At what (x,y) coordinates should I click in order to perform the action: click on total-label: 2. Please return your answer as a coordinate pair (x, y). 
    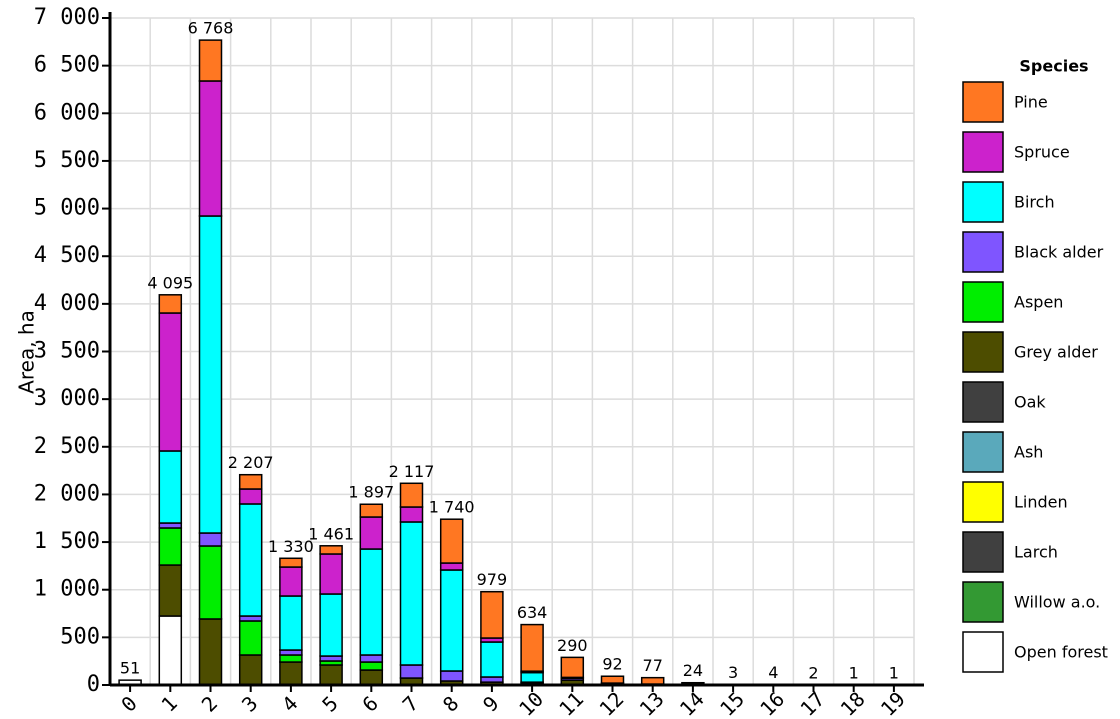
    Looking at the image, I should click on (813, 672).